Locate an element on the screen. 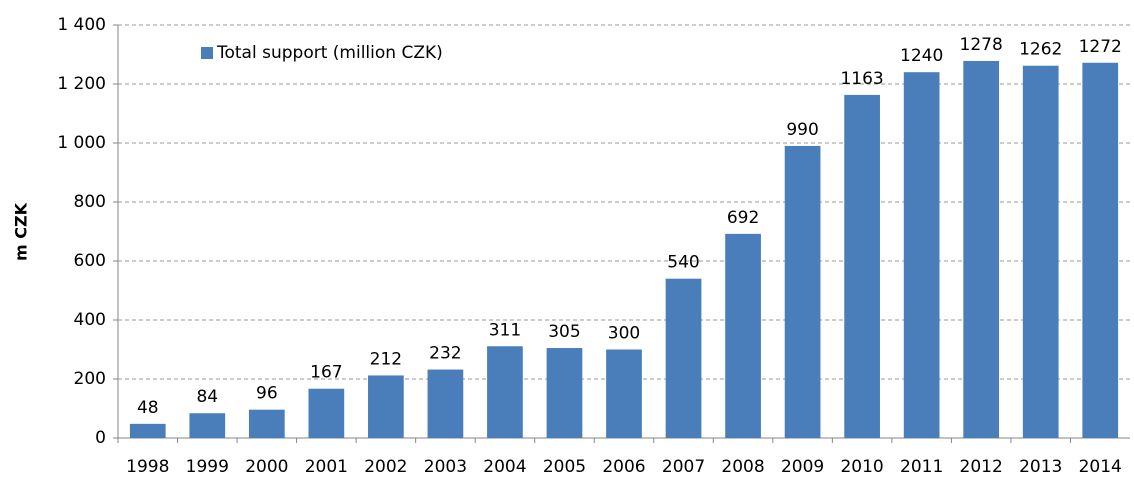 The width and height of the screenshot is (1134, 478). data-label: 990 is located at coordinates (802, 130).